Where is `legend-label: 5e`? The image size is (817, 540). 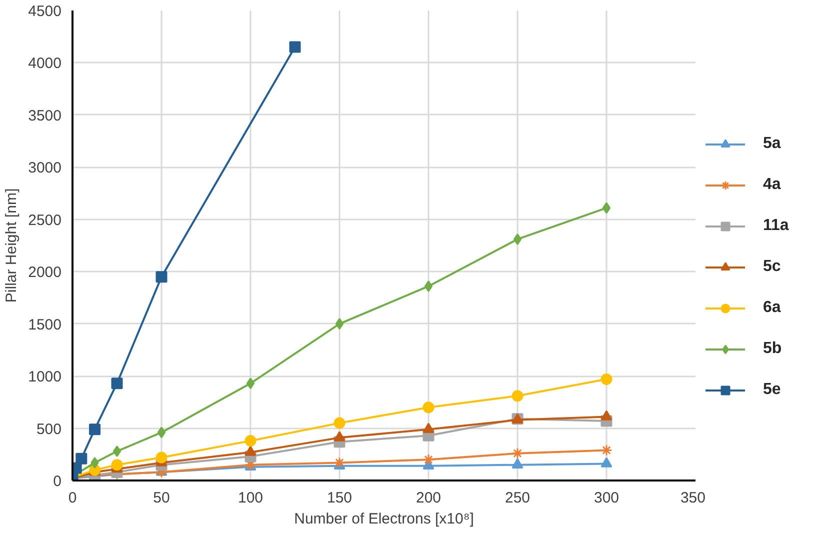
legend-label: 5e is located at coordinates (772, 390).